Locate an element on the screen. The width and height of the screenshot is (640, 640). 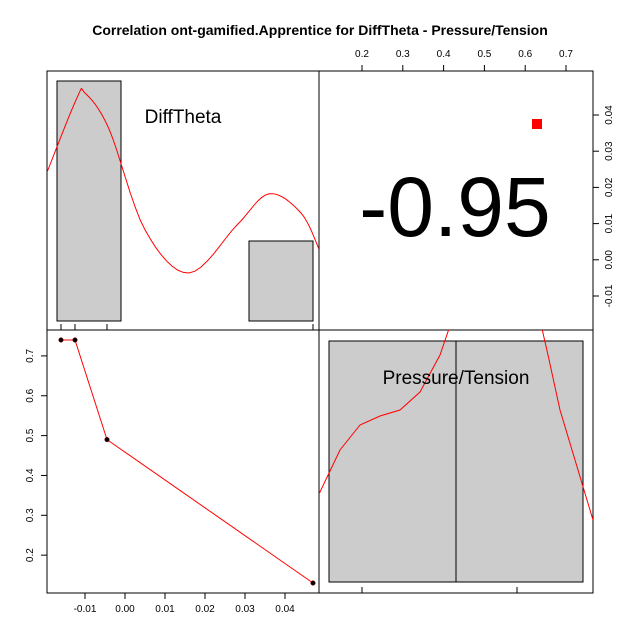
tick-label-top-3: 0.5 is located at coordinates (484, 54).